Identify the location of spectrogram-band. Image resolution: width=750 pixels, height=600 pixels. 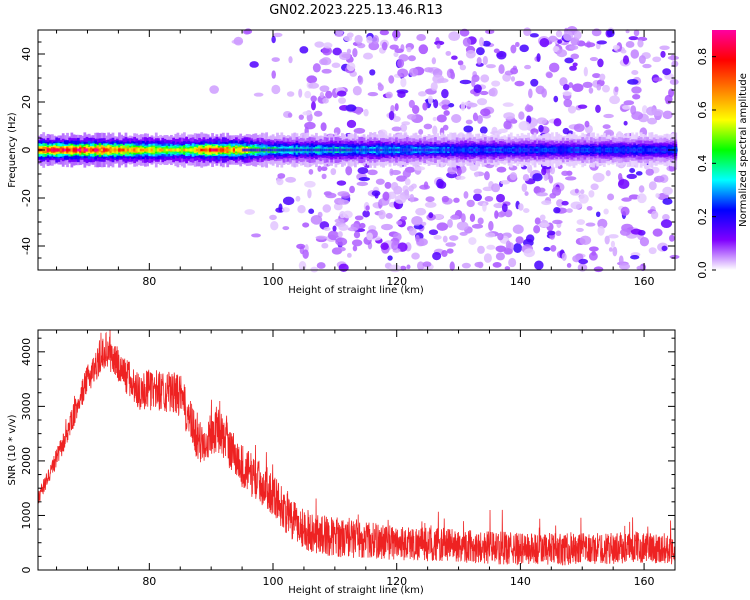
(358, 150).